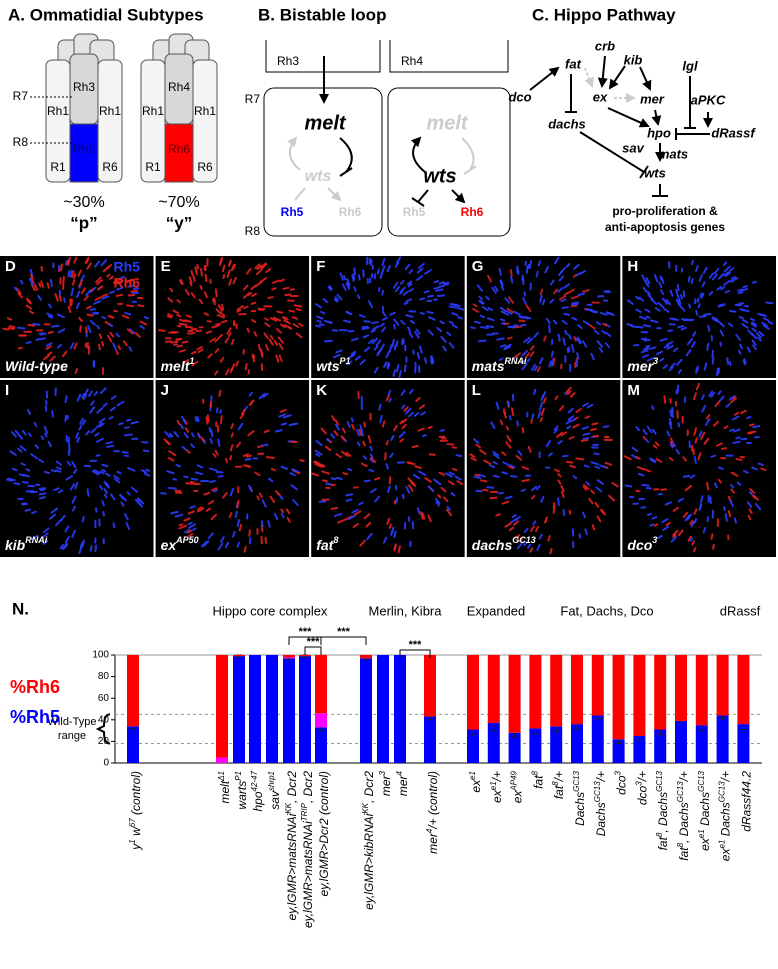 Image resolution: width=778 pixels, height=969 pixels. I want to click on cell-label: Rh1, so click(58, 111).